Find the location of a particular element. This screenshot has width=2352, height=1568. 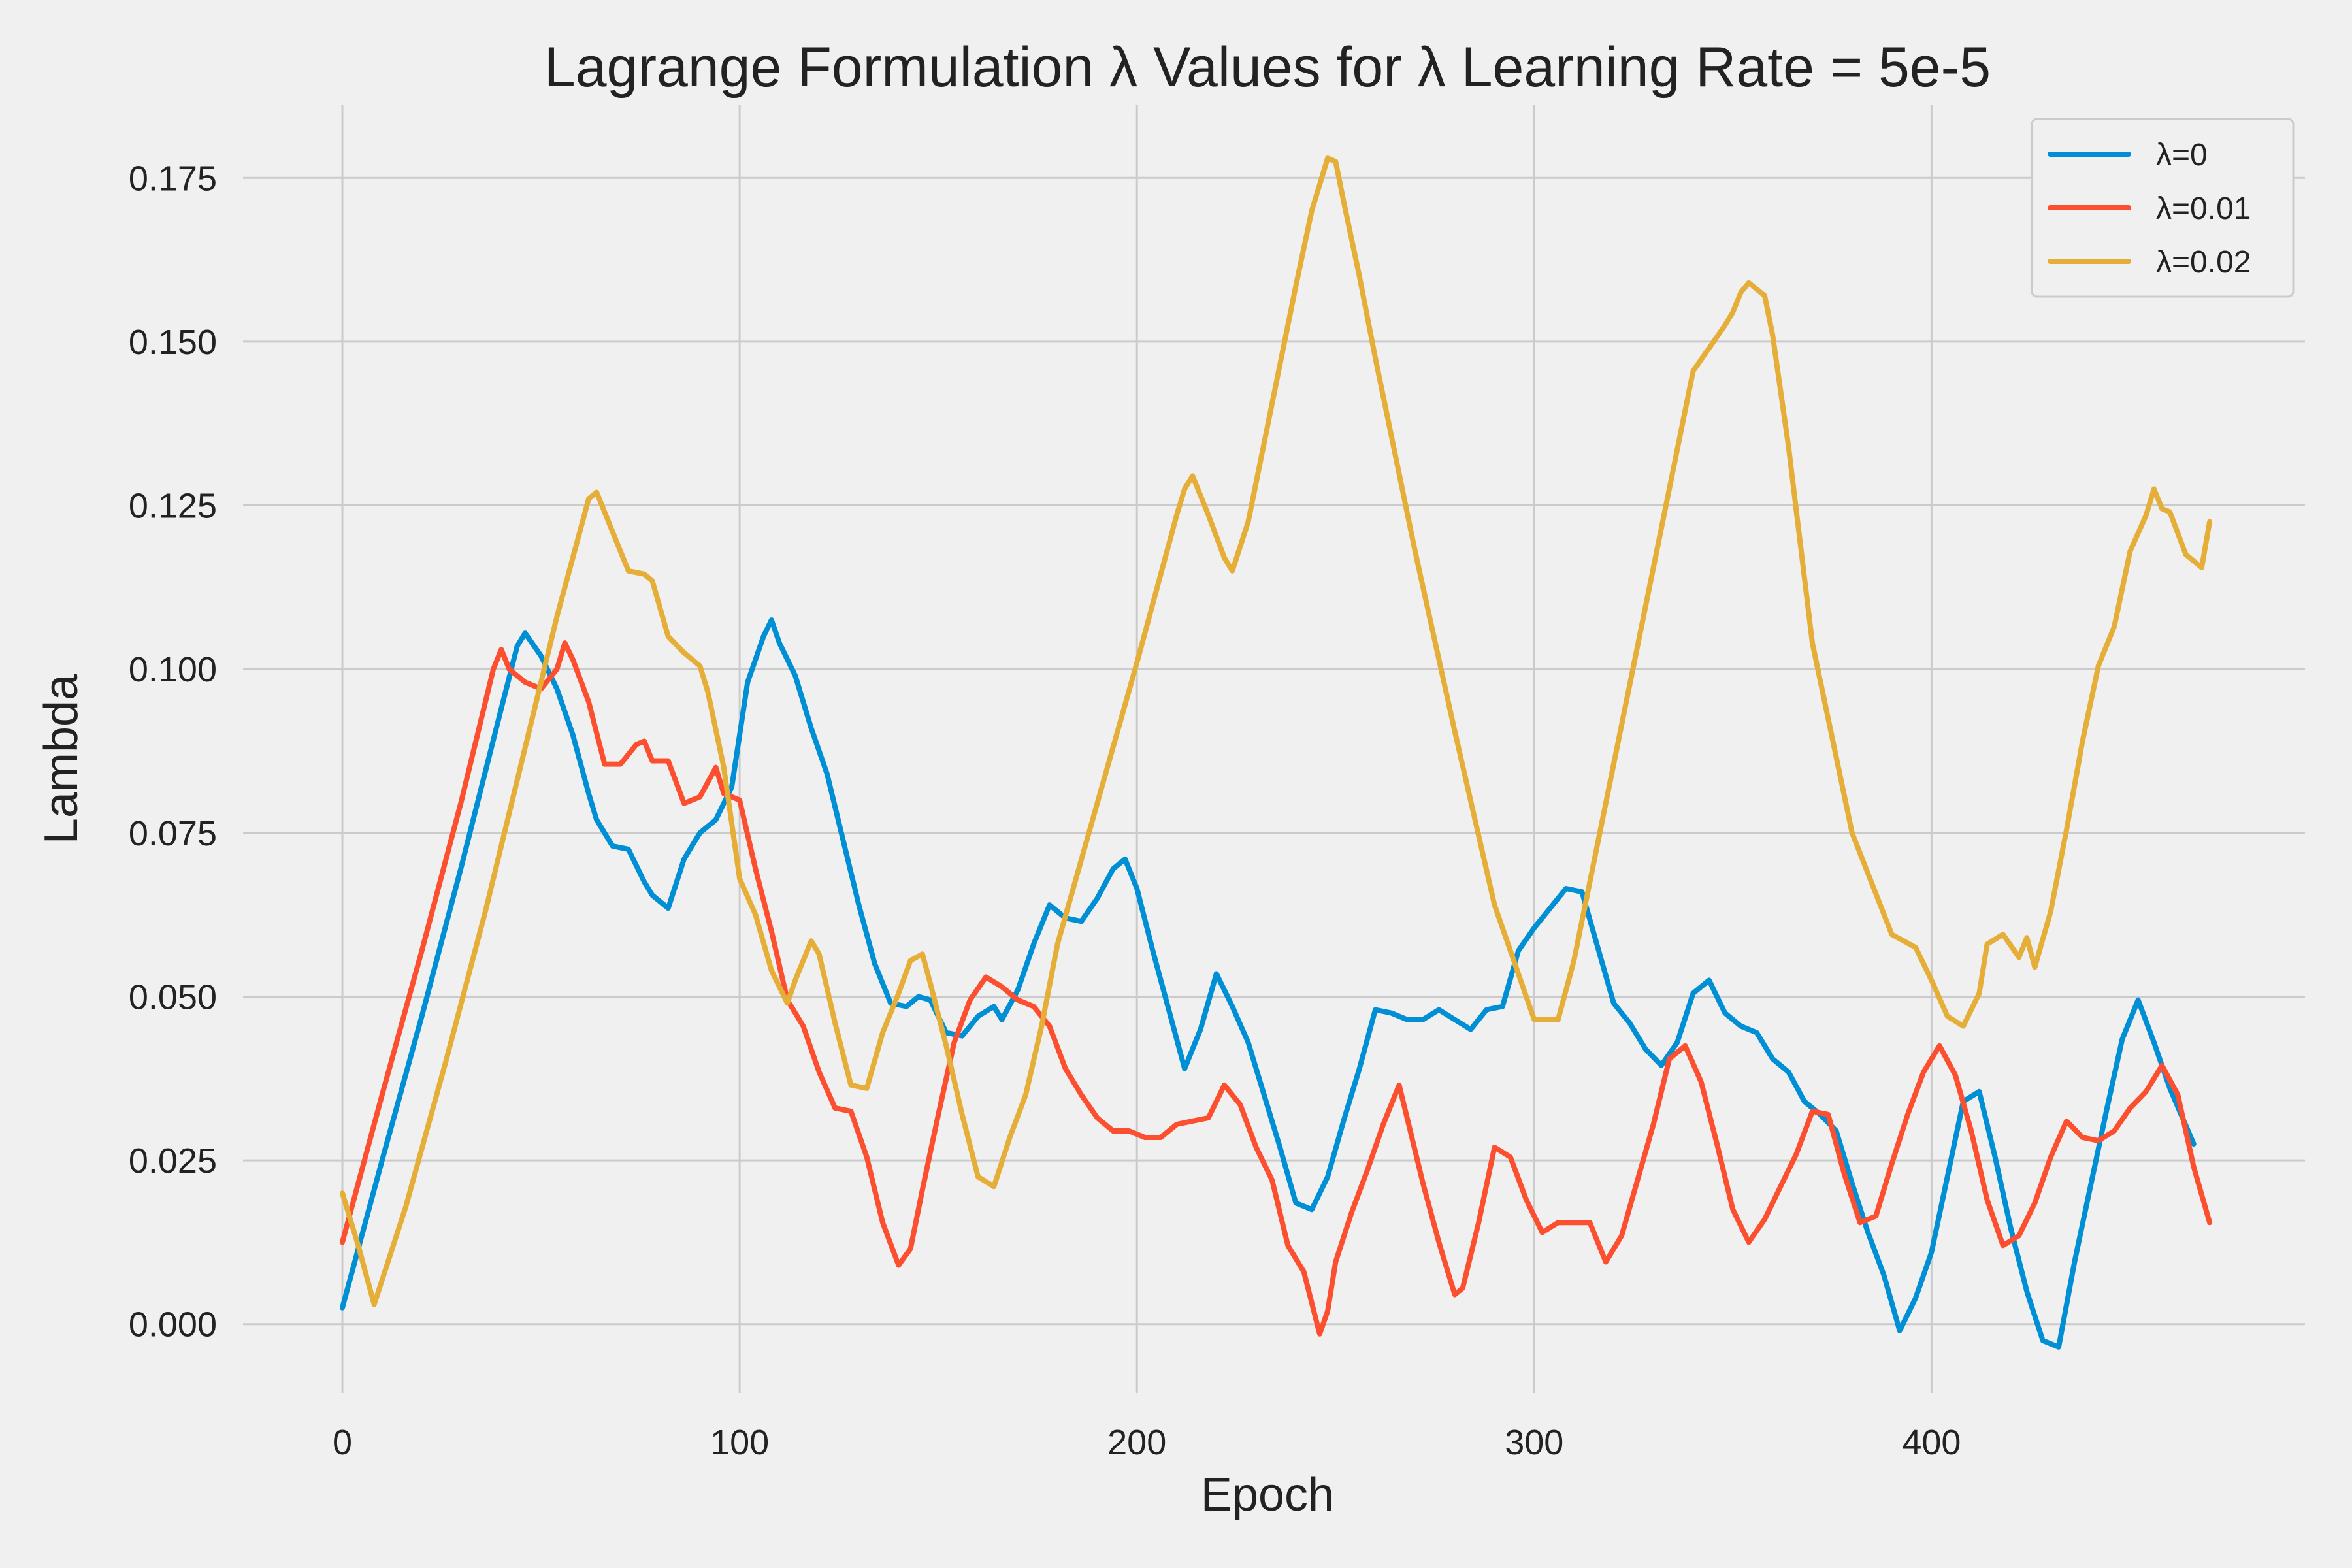

x-axis-ticks: 0 100 200 300 400 is located at coordinates (1147, 1442).